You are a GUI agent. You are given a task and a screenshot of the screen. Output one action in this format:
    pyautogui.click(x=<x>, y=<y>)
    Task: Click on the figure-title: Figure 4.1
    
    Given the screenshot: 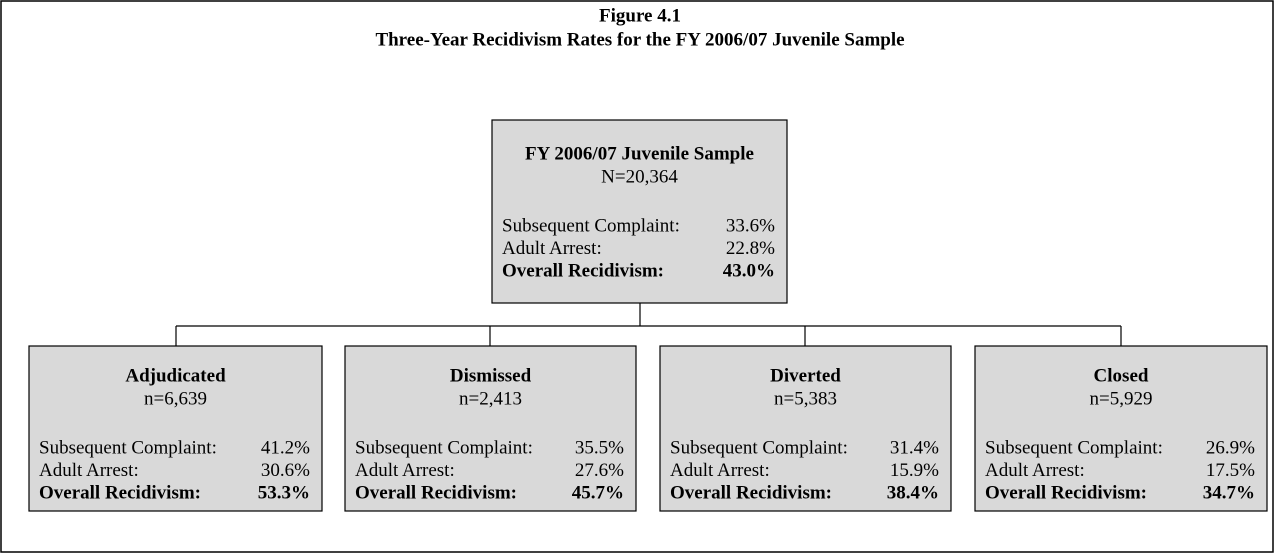 What is the action you would take?
    pyautogui.click(x=640, y=15)
    